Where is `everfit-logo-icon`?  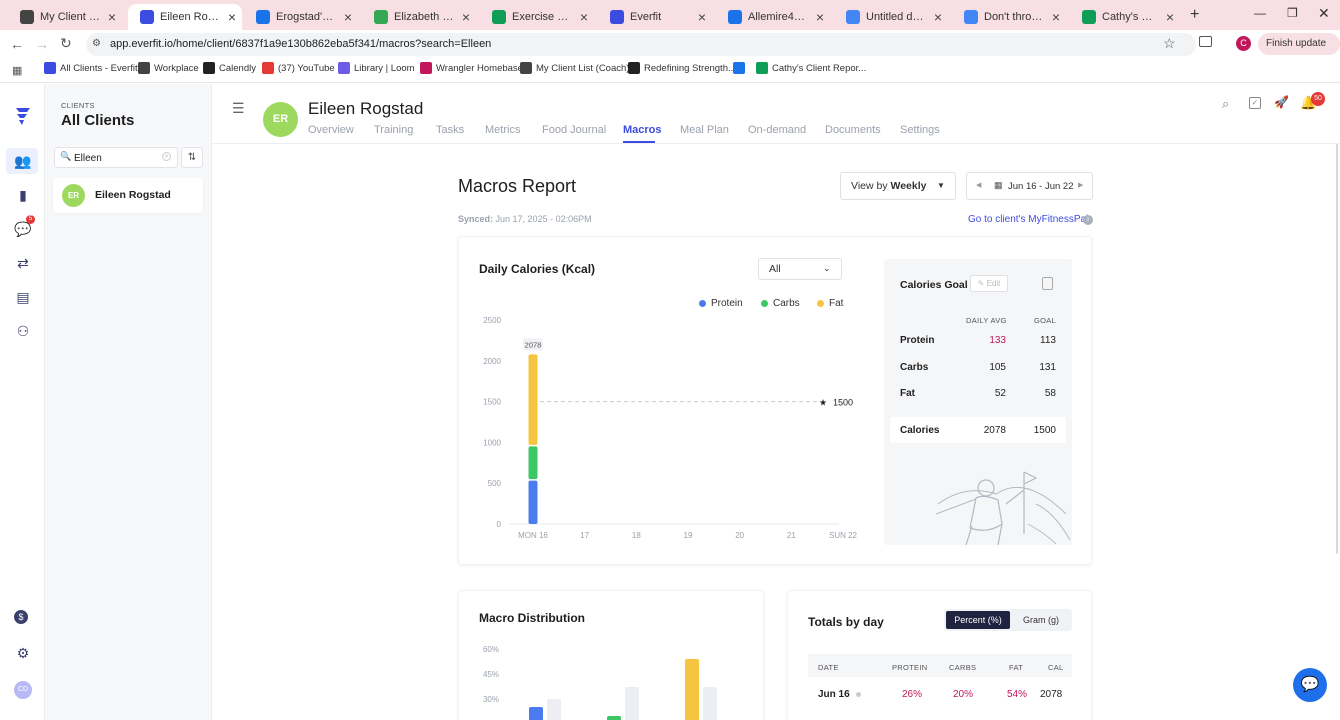
everfit-logo-icon is located at coordinates (23, 116).